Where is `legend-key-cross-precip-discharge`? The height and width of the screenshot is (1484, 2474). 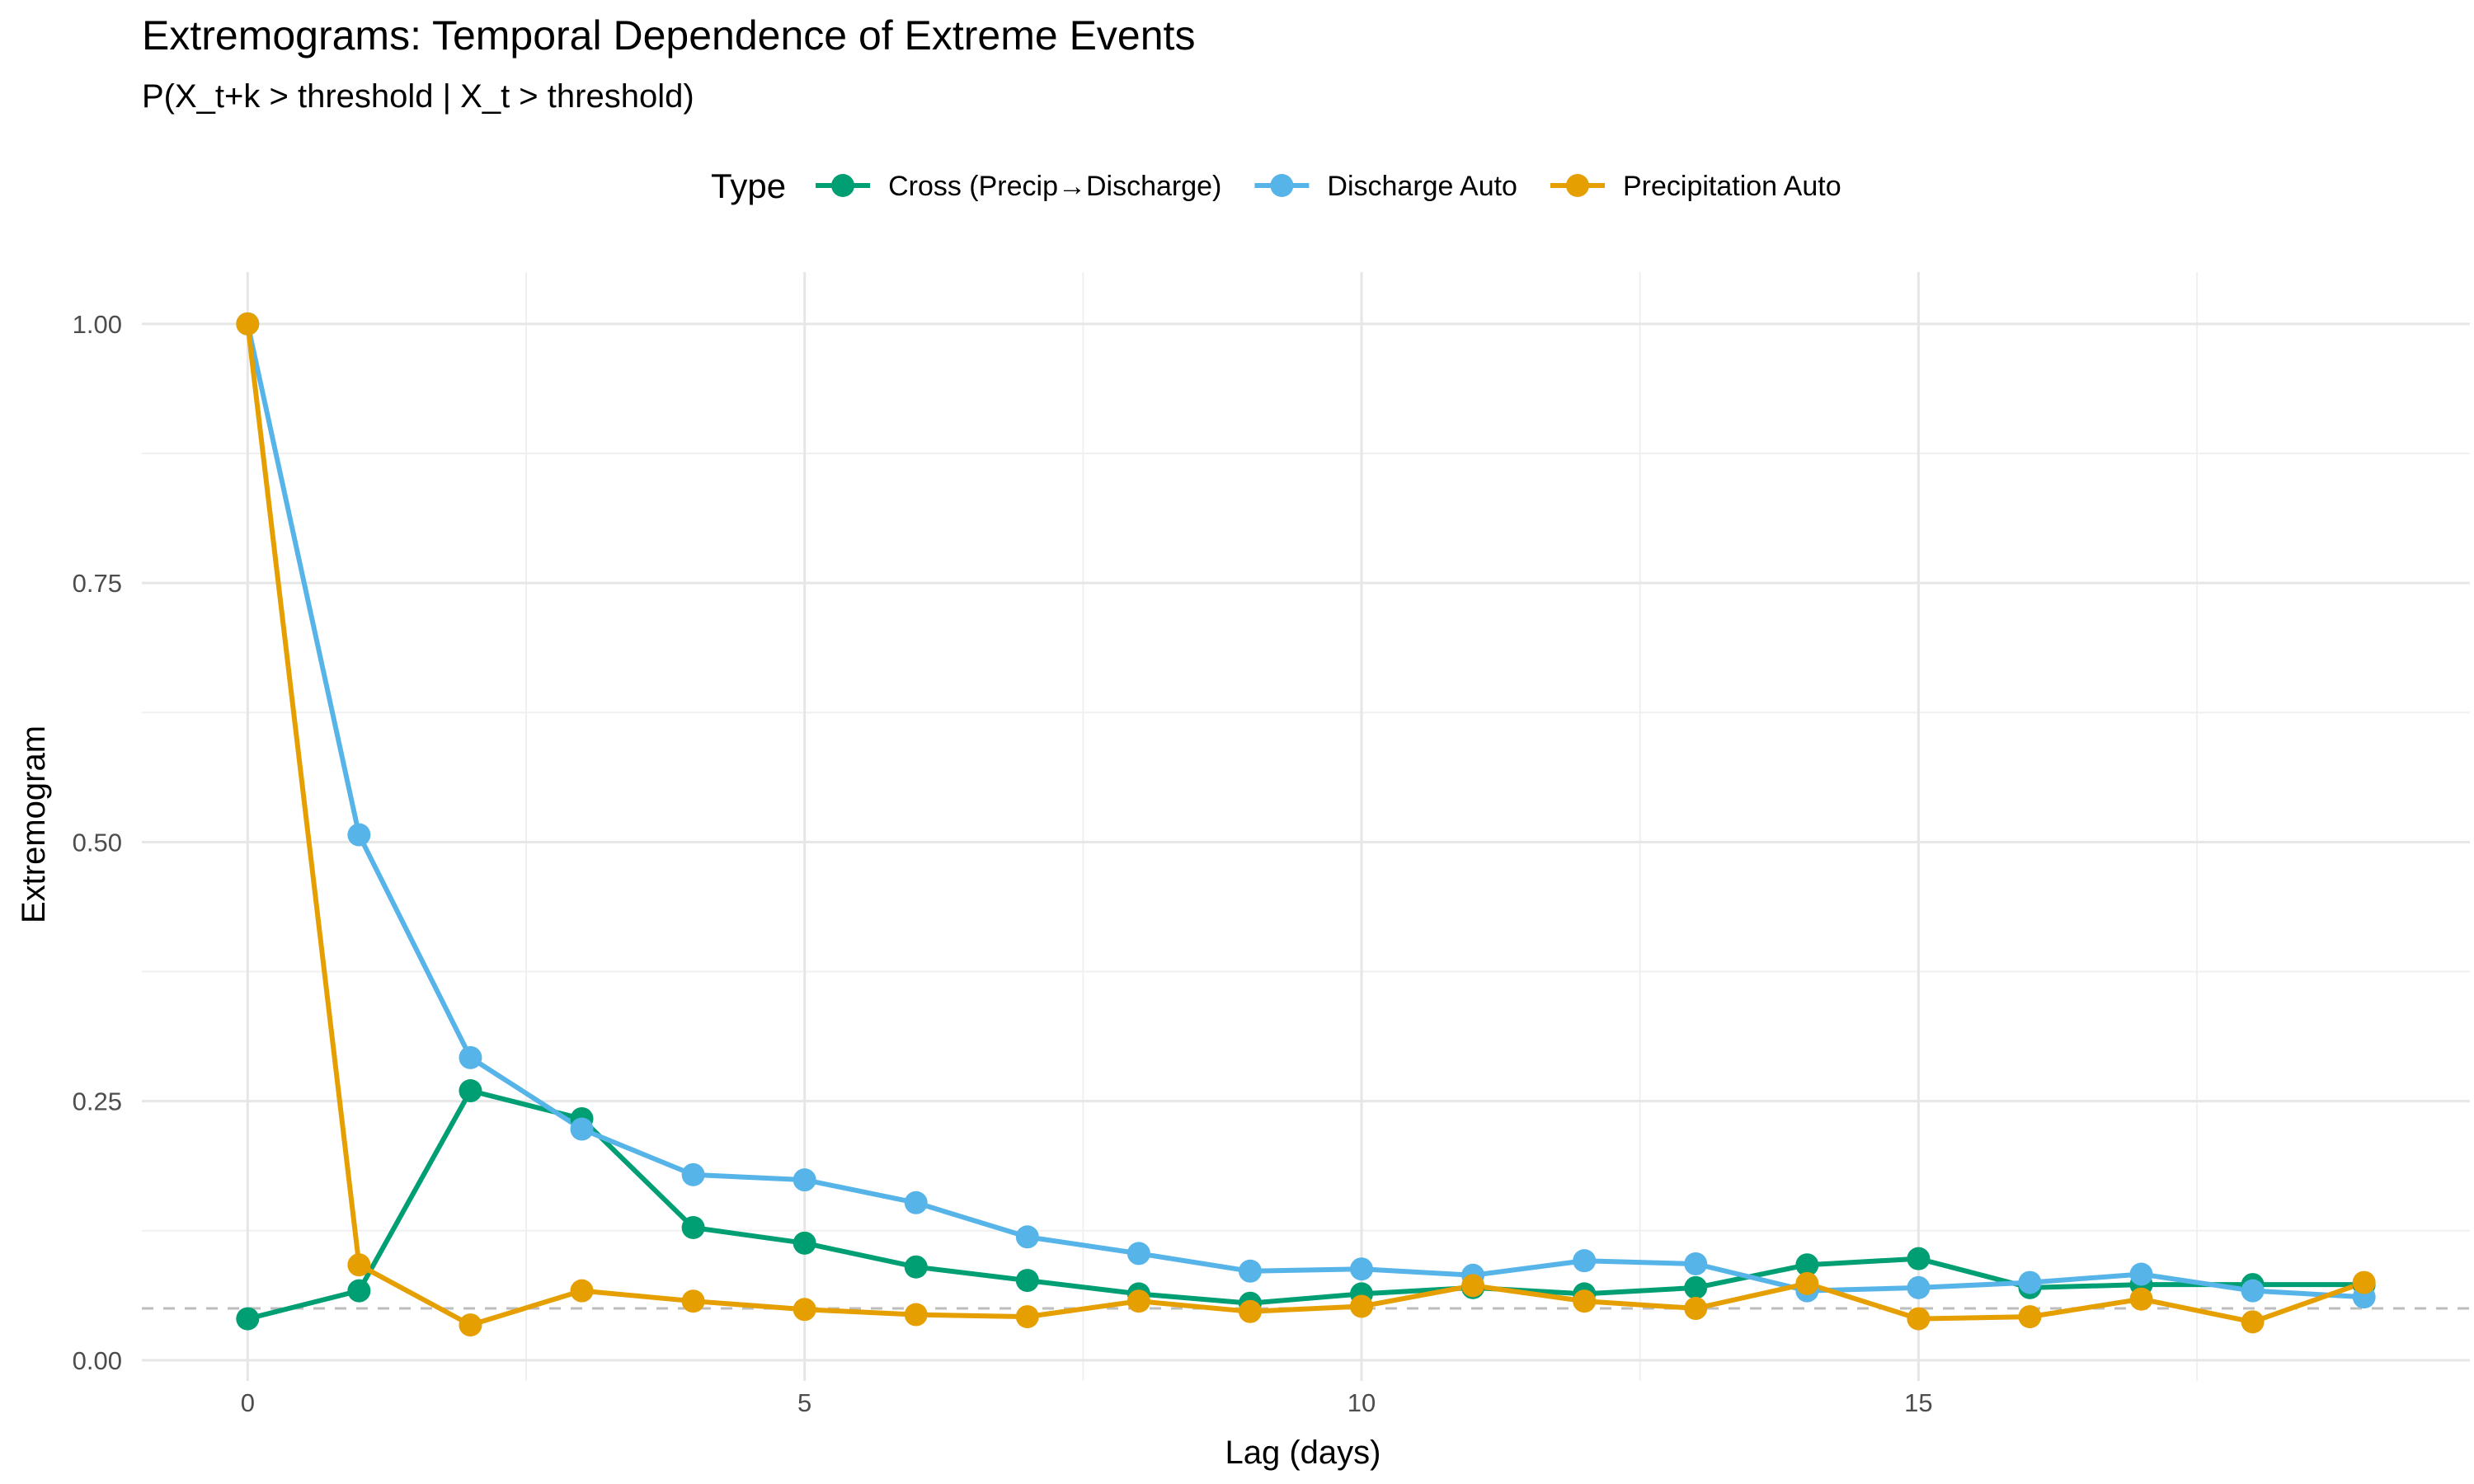
legend-key-cross-precip-discharge is located at coordinates (843, 185).